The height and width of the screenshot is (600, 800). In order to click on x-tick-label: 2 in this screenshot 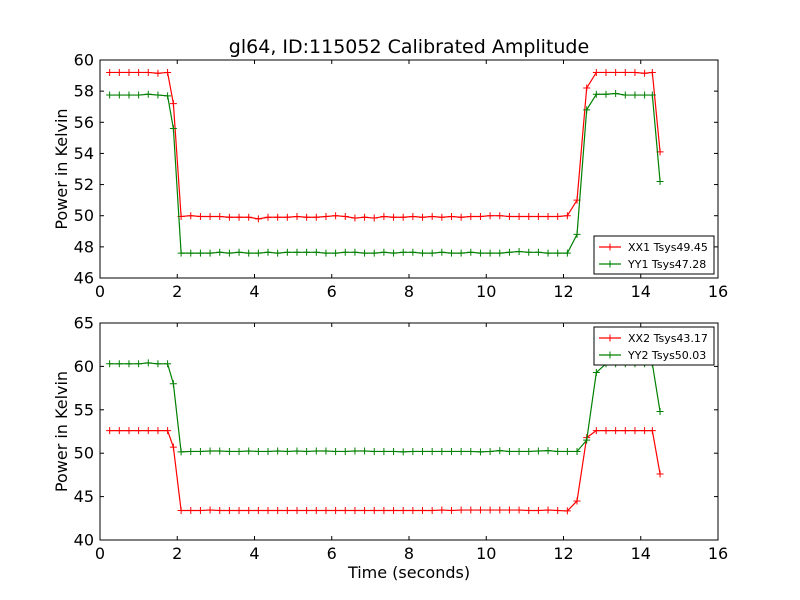, I will do `click(177, 291)`.